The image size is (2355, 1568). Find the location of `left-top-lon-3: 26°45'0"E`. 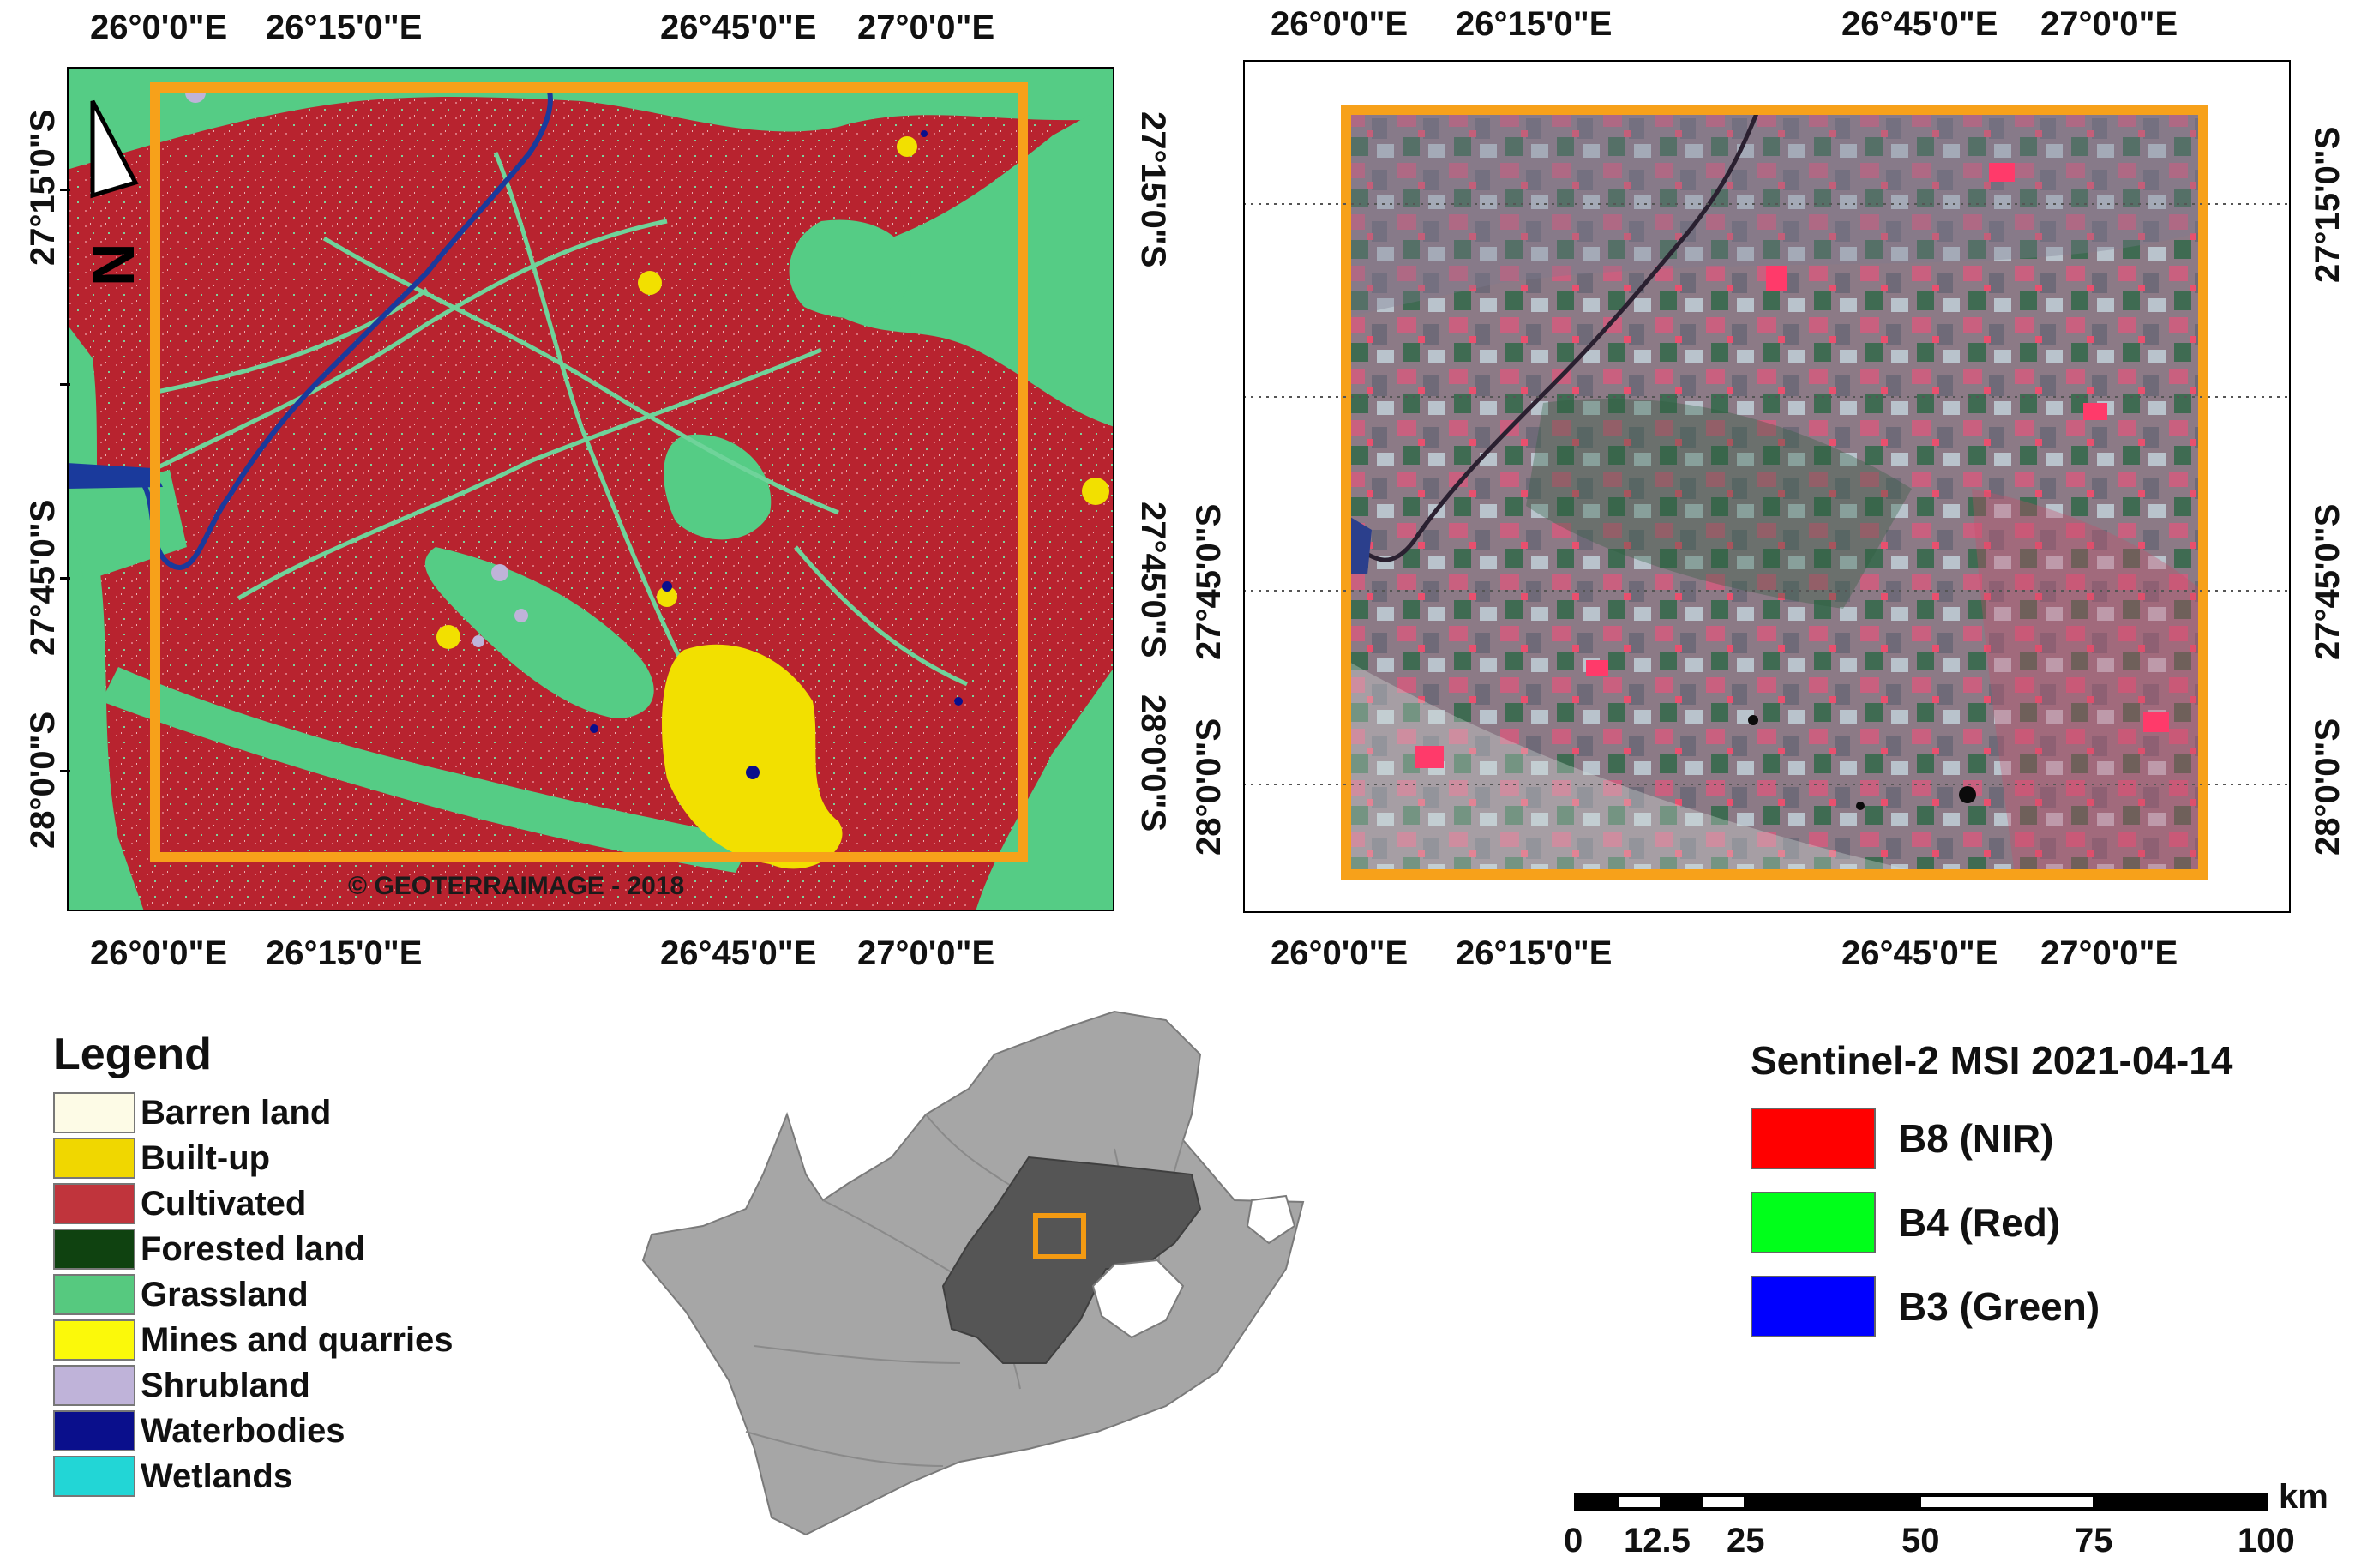

left-top-lon-3: 26°45'0"E is located at coordinates (738, 27).